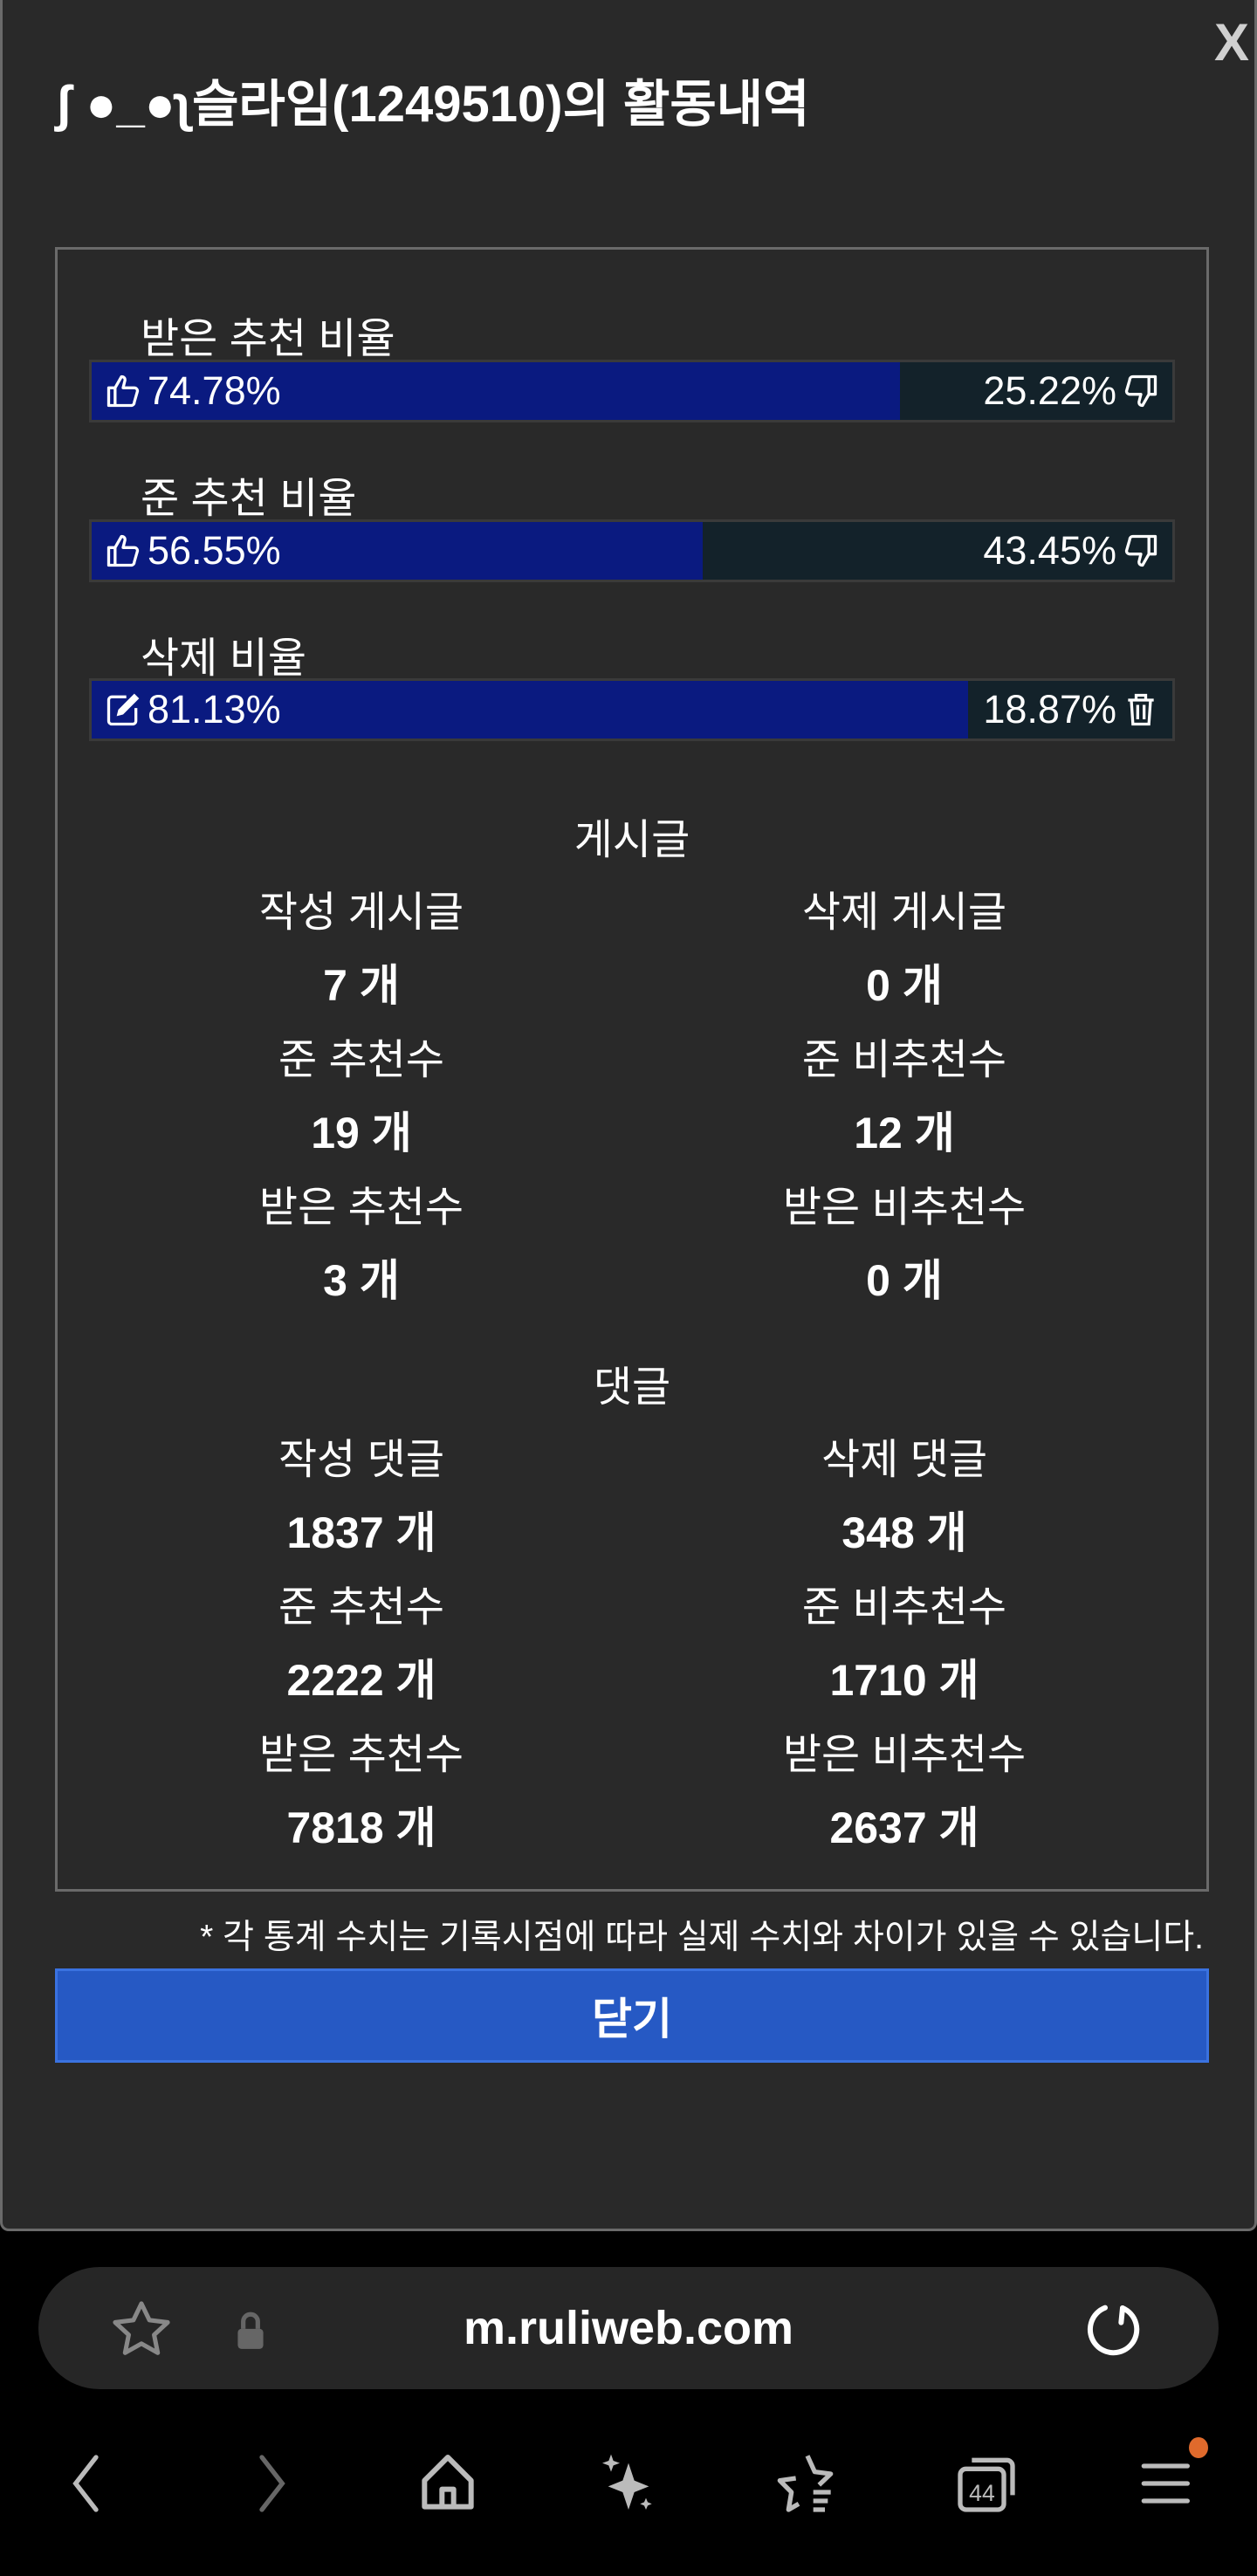 This screenshot has height=2576, width=1257. I want to click on tabs-button: 44, so click(986, 2483).